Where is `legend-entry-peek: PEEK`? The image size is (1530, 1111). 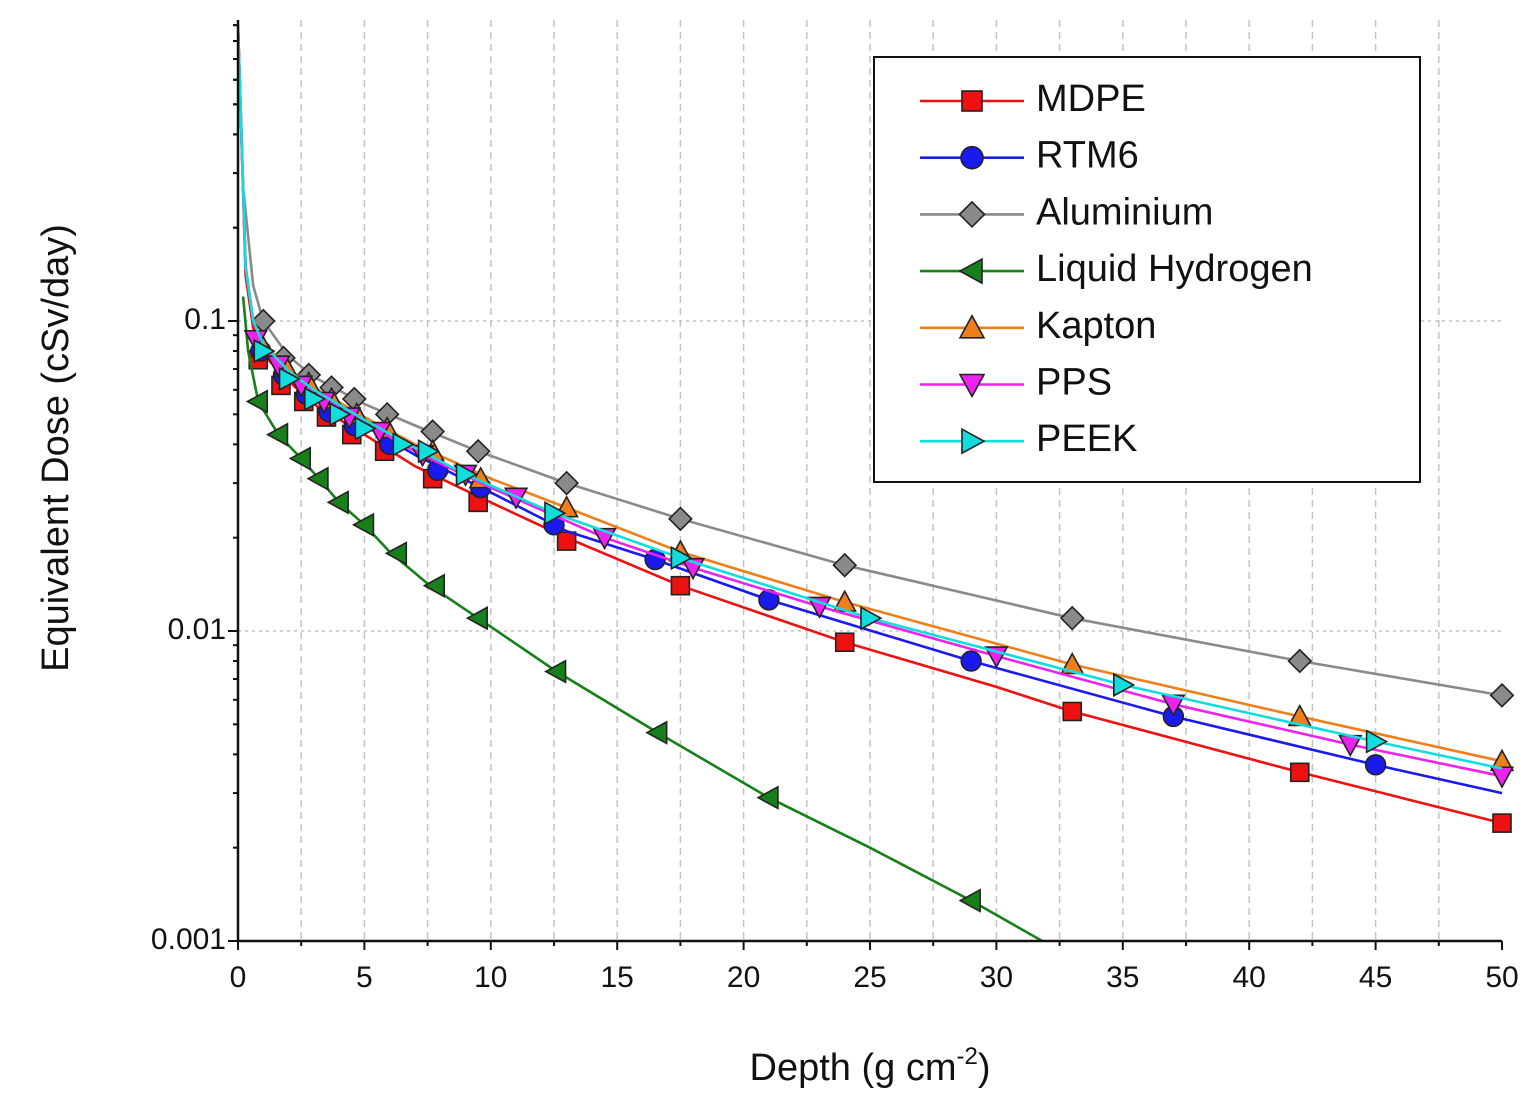
legend-entry-peek: PEEK is located at coordinates (1028, 439).